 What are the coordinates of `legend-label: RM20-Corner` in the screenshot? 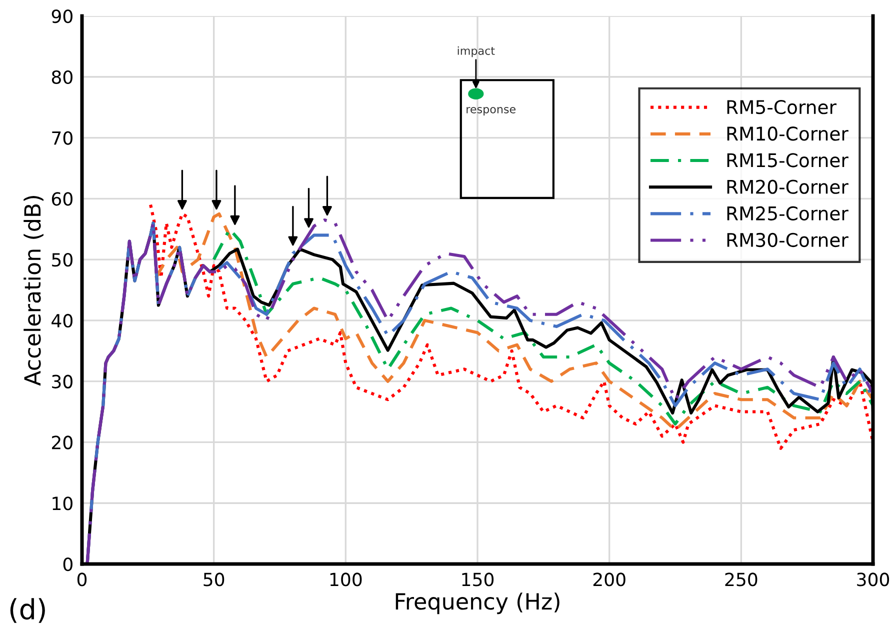 It's located at (787, 187).